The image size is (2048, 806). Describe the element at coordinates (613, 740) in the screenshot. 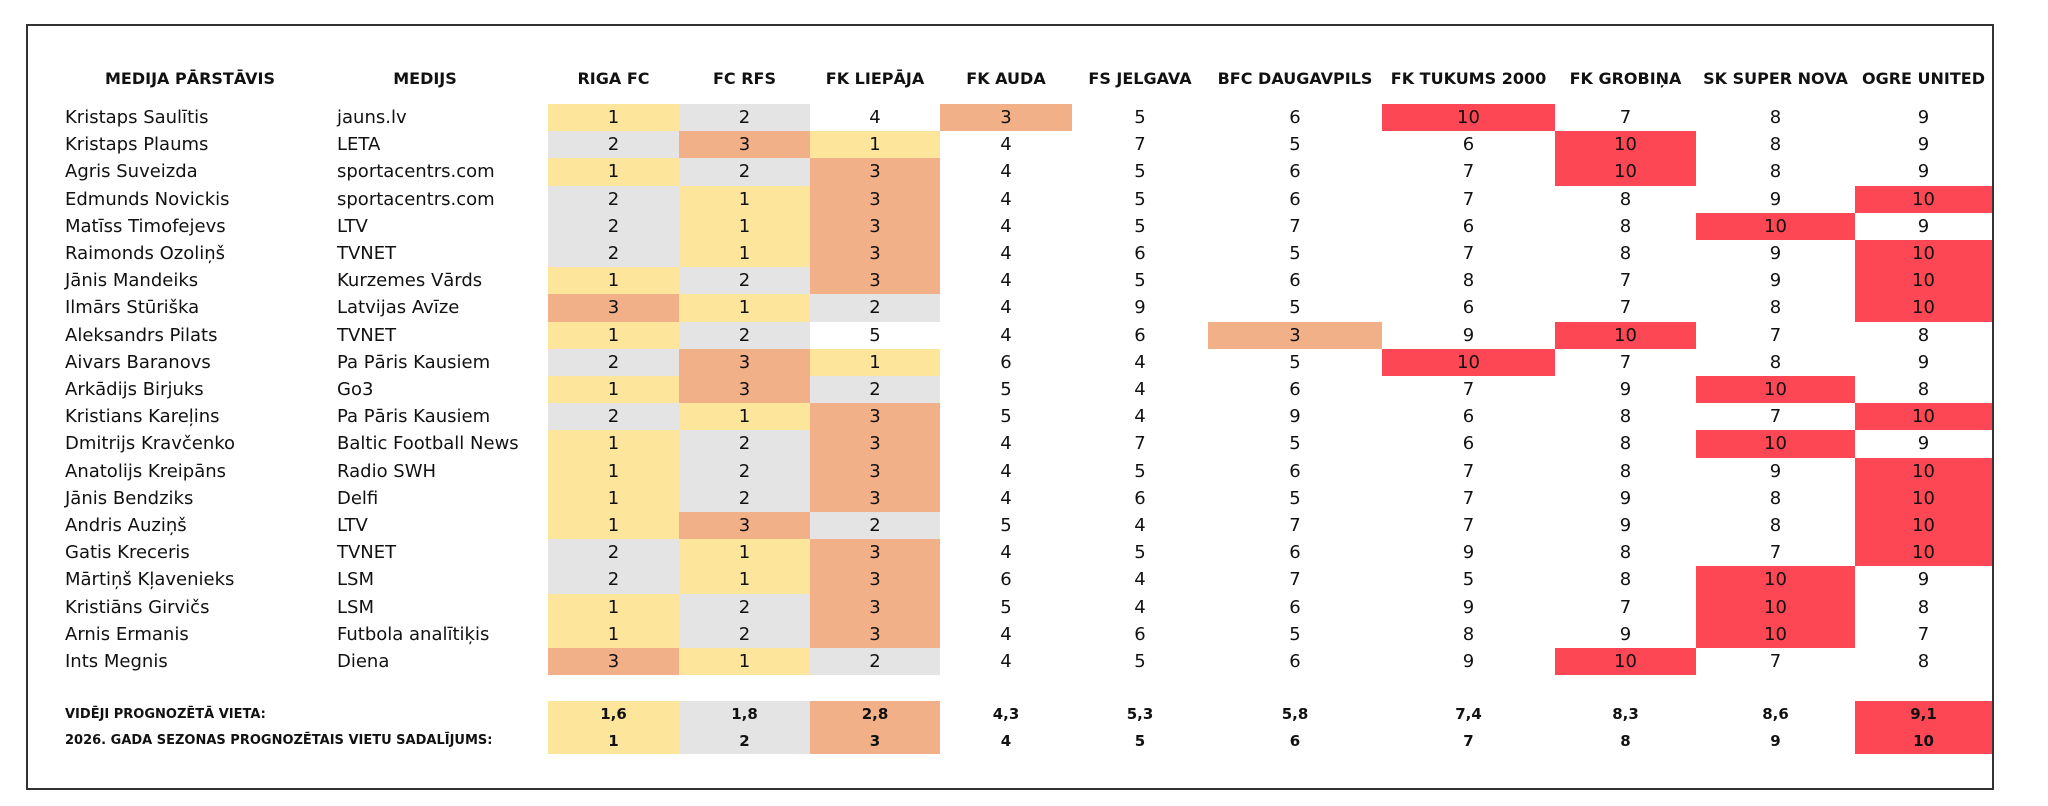

I see `ranking-value: 1` at that location.